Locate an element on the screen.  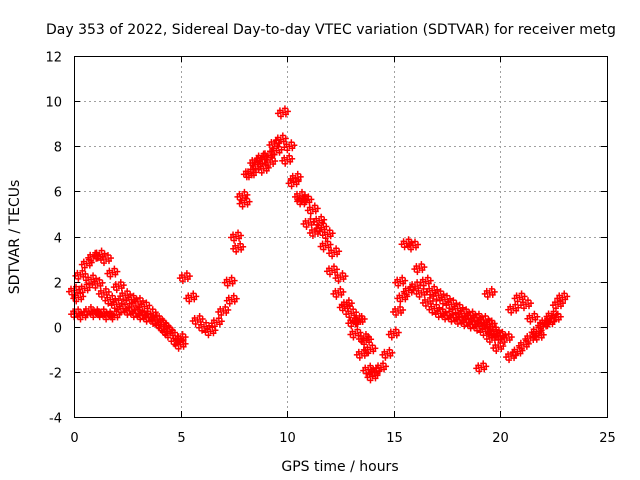
x-tick-label: 25 is located at coordinates (607, 438).